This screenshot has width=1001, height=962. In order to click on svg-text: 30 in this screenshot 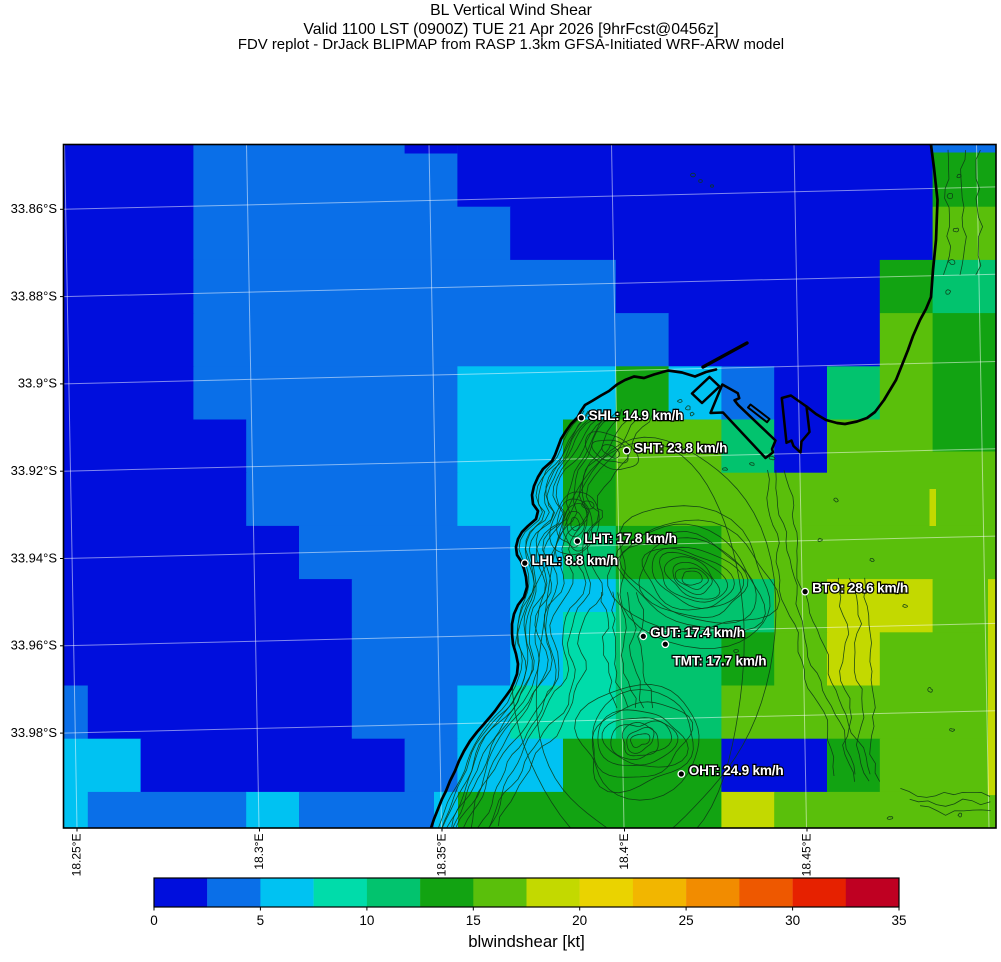, I will do `click(792, 920)`.